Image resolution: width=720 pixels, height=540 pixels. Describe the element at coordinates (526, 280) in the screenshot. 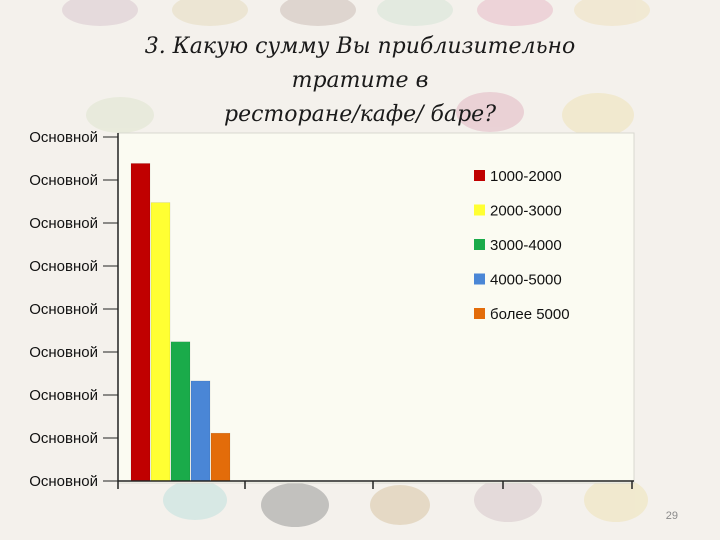

I see `legend-label: 4000-5000` at that location.